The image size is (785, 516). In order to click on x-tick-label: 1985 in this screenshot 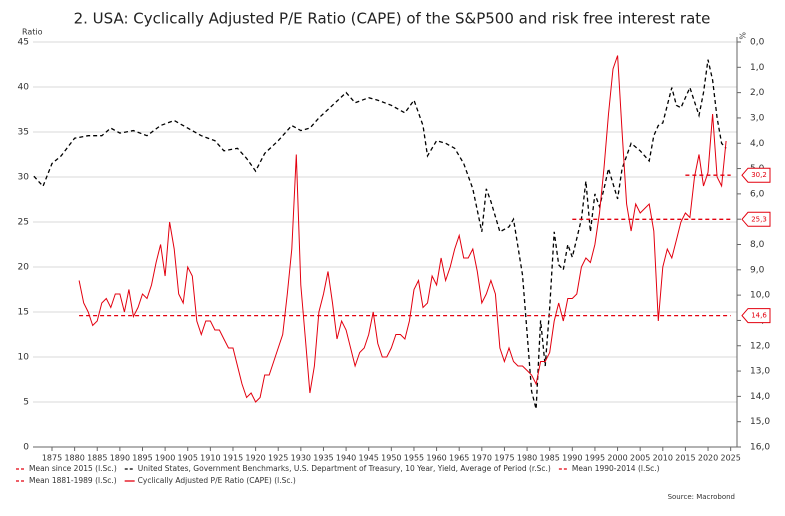, I will do `click(550, 458)`.